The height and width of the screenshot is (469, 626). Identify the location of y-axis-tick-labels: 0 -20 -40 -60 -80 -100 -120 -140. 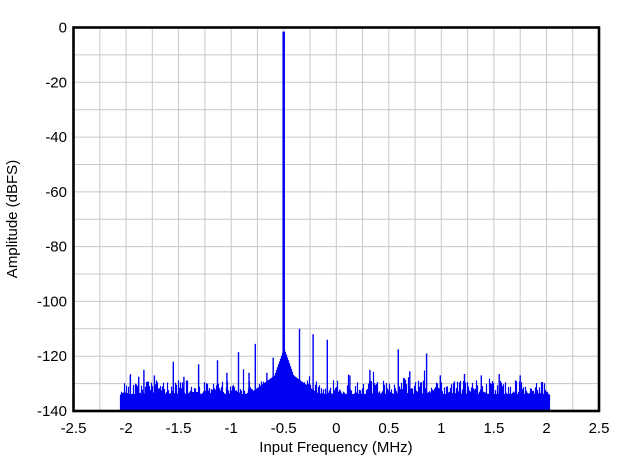
(52, 220).